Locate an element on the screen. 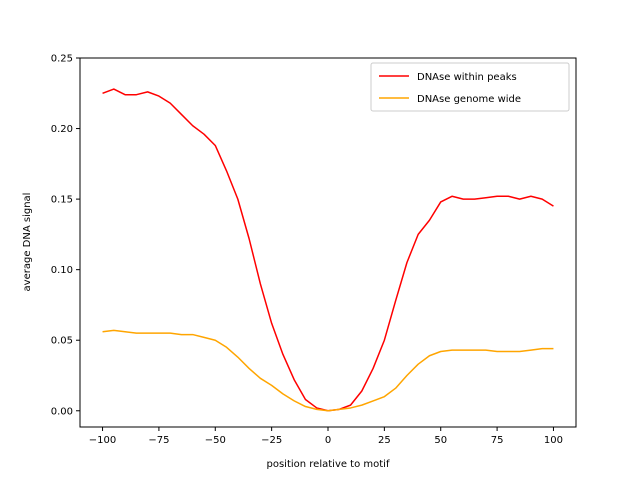 This screenshot has width=640, height=480. y-tick-label: 0.05 is located at coordinates (62, 341).